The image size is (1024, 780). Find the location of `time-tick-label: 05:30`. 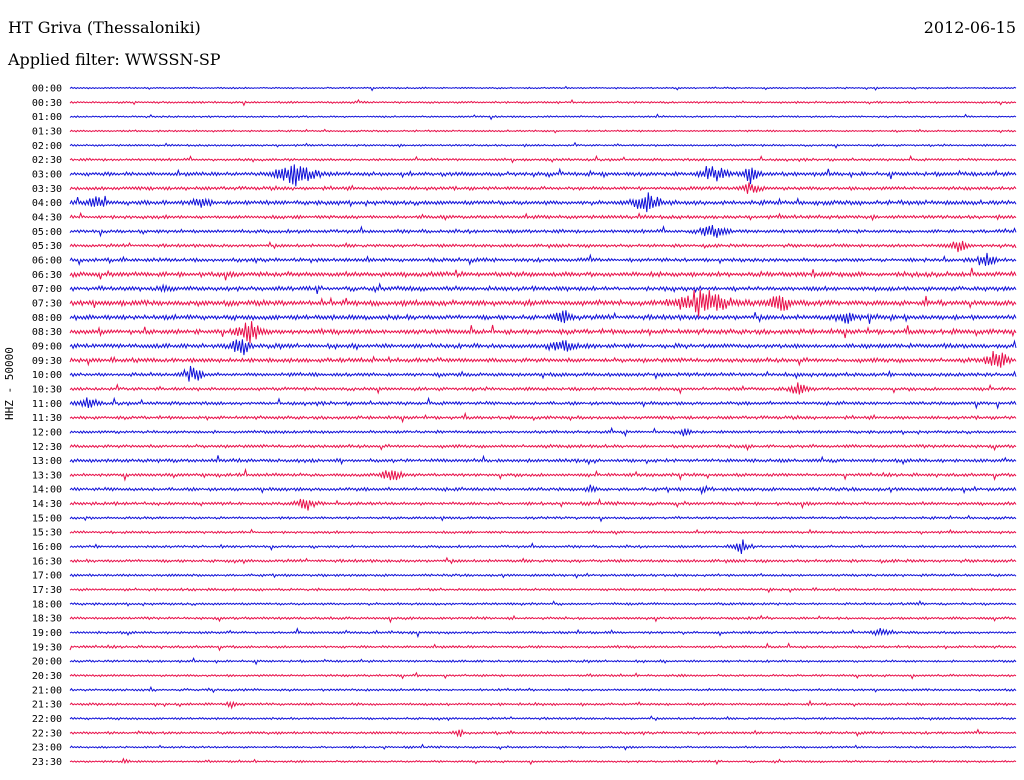

time-tick-label: 05:30 is located at coordinates (47, 246).